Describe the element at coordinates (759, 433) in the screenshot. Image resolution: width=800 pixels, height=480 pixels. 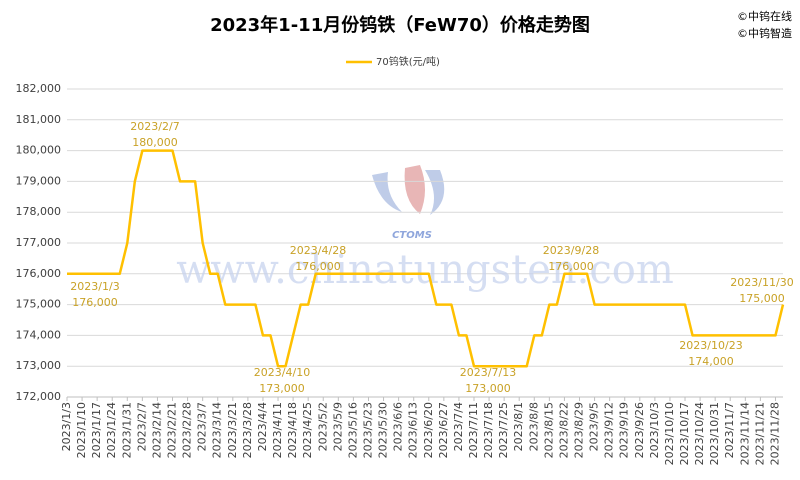
I see `x-tick-label: 2023/11/21` at that location.